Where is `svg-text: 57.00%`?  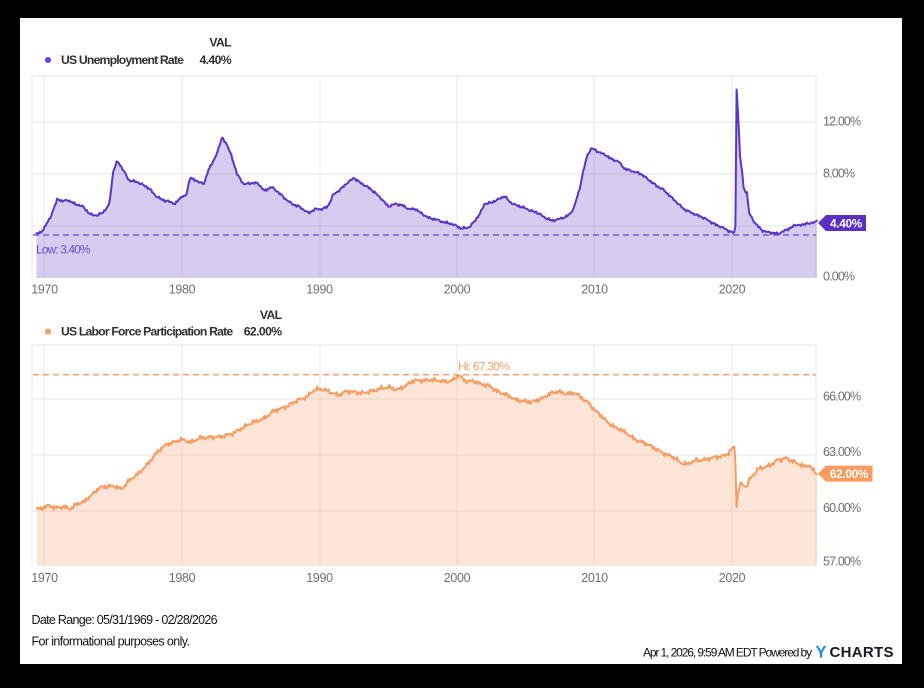 svg-text: 57.00% is located at coordinates (842, 562).